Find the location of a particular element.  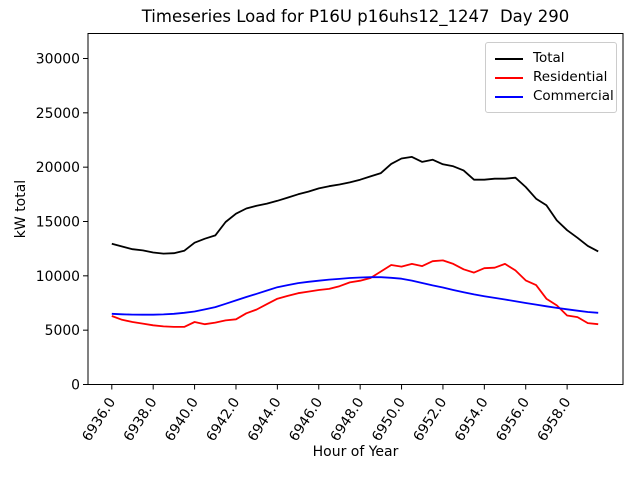

legend-label: Total is located at coordinates (549, 58).